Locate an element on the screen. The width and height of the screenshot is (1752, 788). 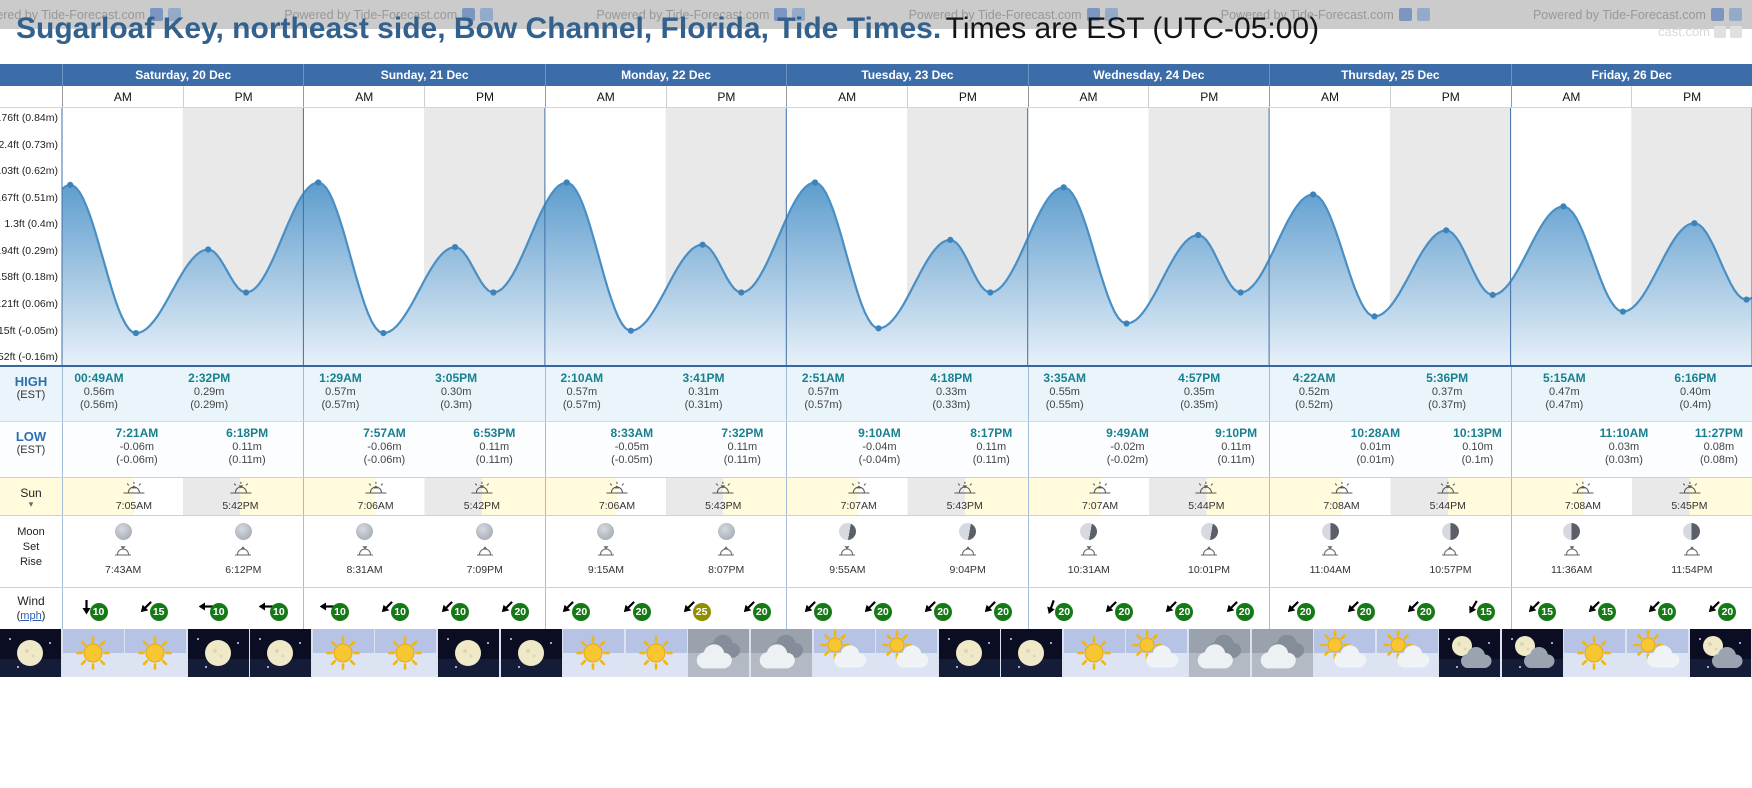
tide-time: 2:51AM is located at coordinates (823, 378).